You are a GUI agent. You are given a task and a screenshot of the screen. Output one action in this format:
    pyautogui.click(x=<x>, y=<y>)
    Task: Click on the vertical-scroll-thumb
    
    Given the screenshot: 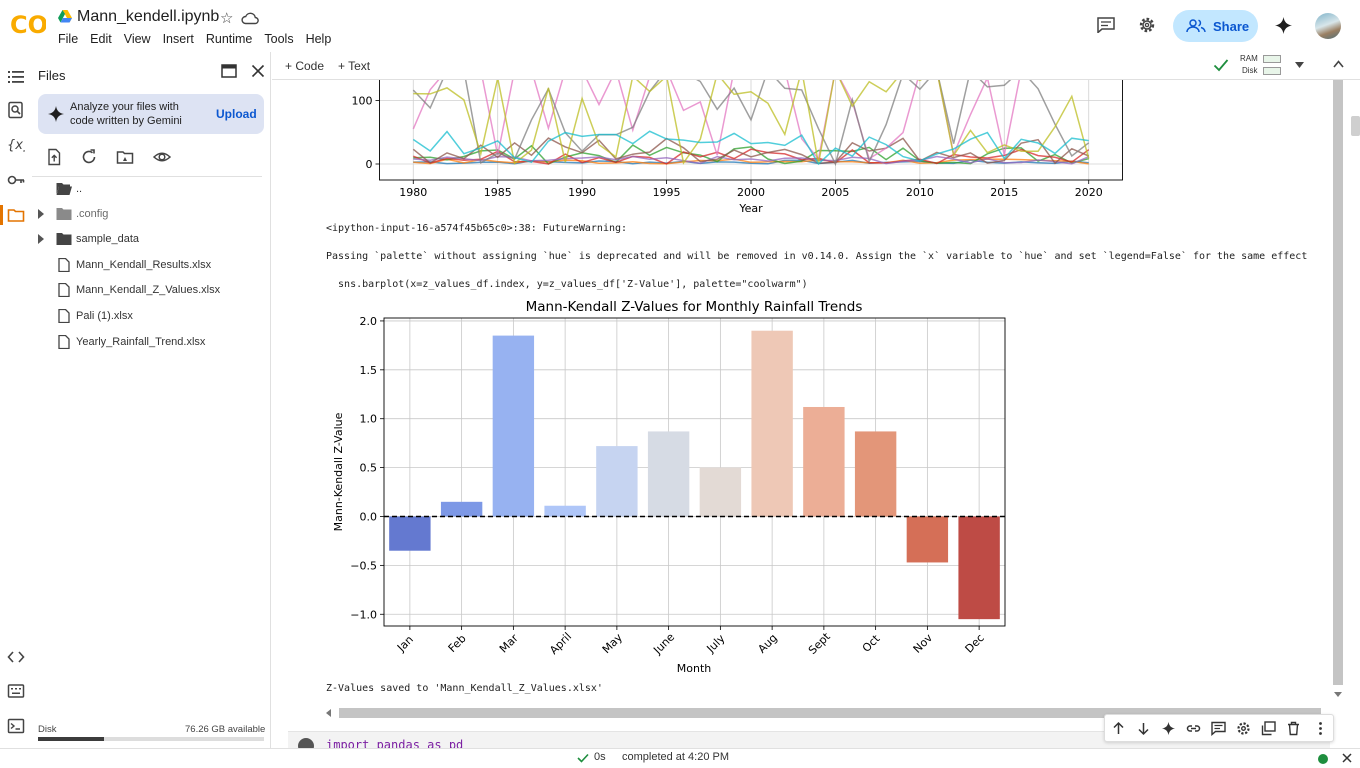 What is the action you would take?
    pyautogui.click(x=1338, y=382)
    